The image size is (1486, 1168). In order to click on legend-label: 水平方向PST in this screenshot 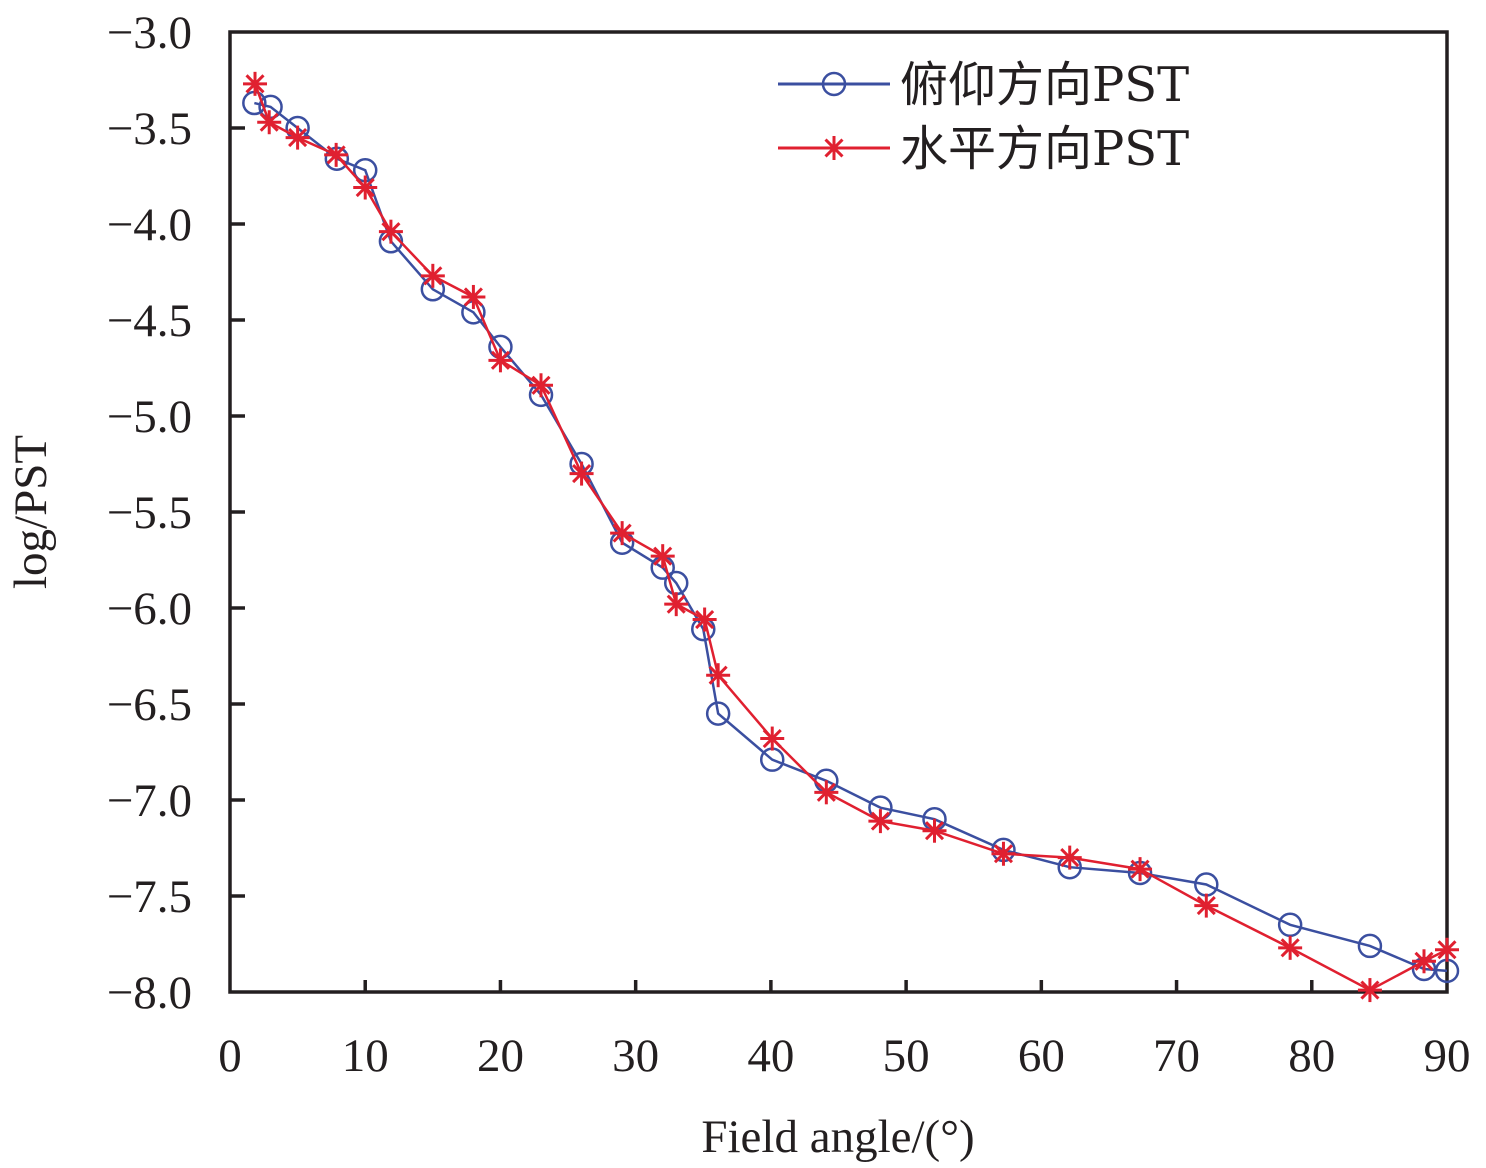, I will do `click(1044, 149)`.